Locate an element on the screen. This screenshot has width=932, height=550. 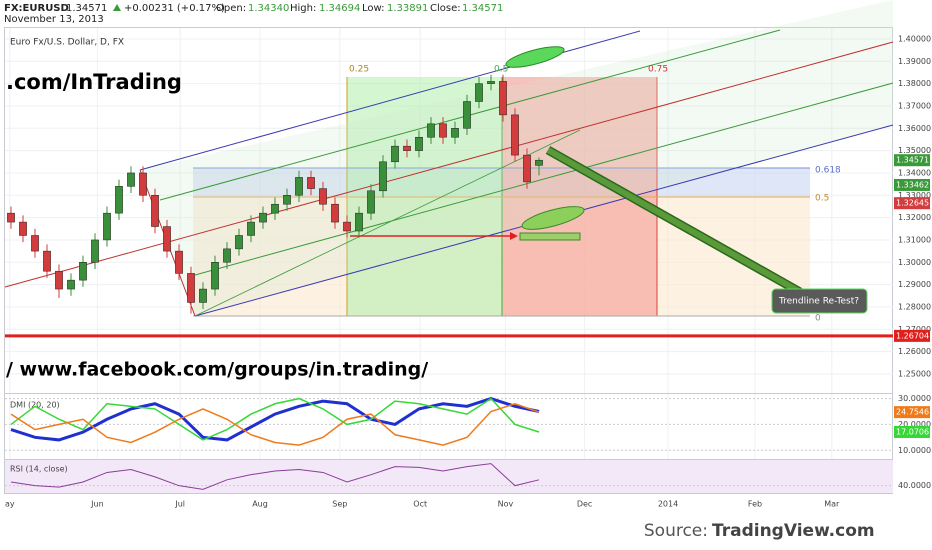
price-marker-label: 17.0706 is located at coordinates (912, 431).